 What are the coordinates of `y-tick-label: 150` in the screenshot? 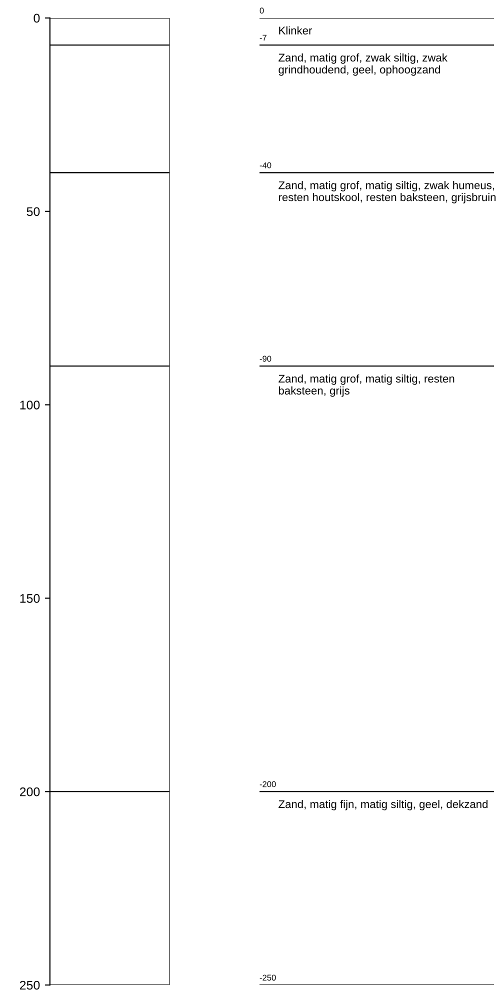 It's located at (30, 598).